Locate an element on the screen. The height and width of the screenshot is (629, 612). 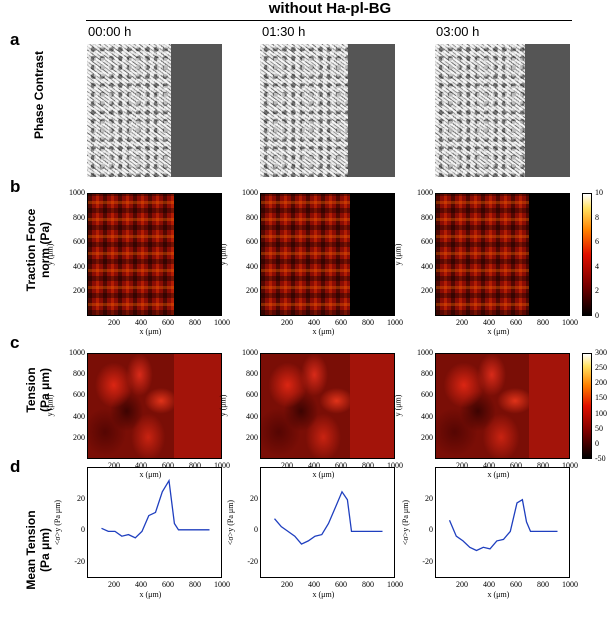
heat-xtick-1-4: 1000 is located at coordinates (222, 322).